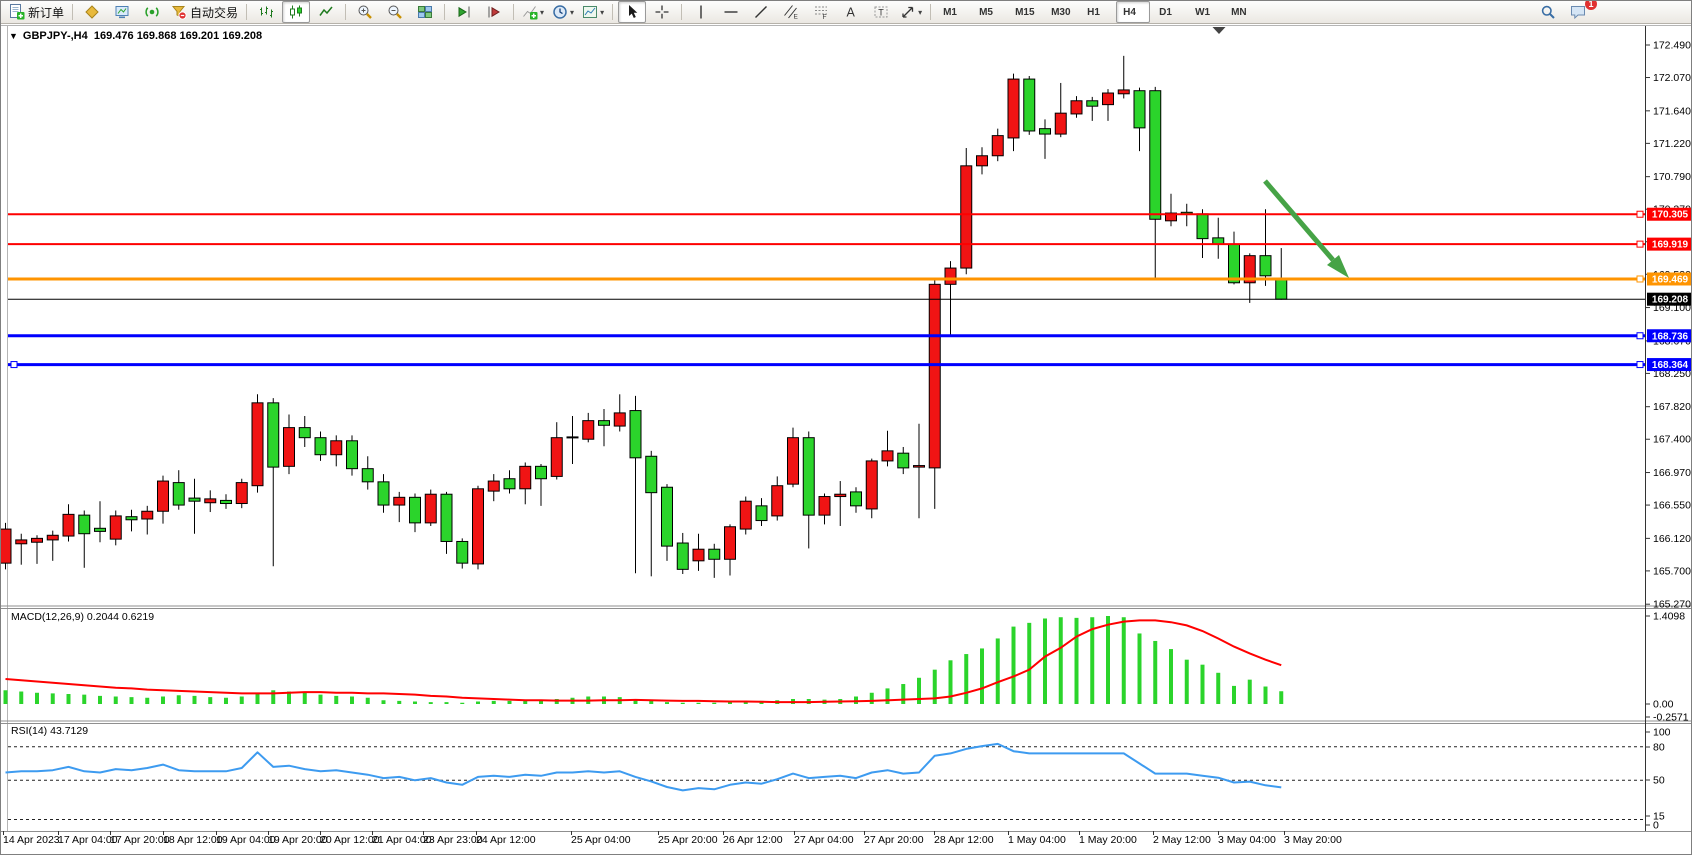 The image size is (1692, 855). I want to click on channel-icon: E, so click(791, 12).